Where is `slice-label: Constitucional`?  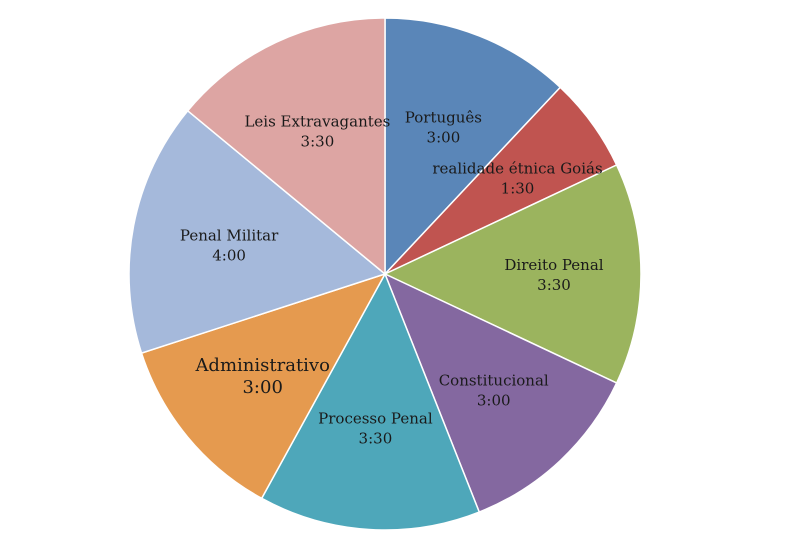
slice-label: Constitucional is located at coordinates (494, 381).